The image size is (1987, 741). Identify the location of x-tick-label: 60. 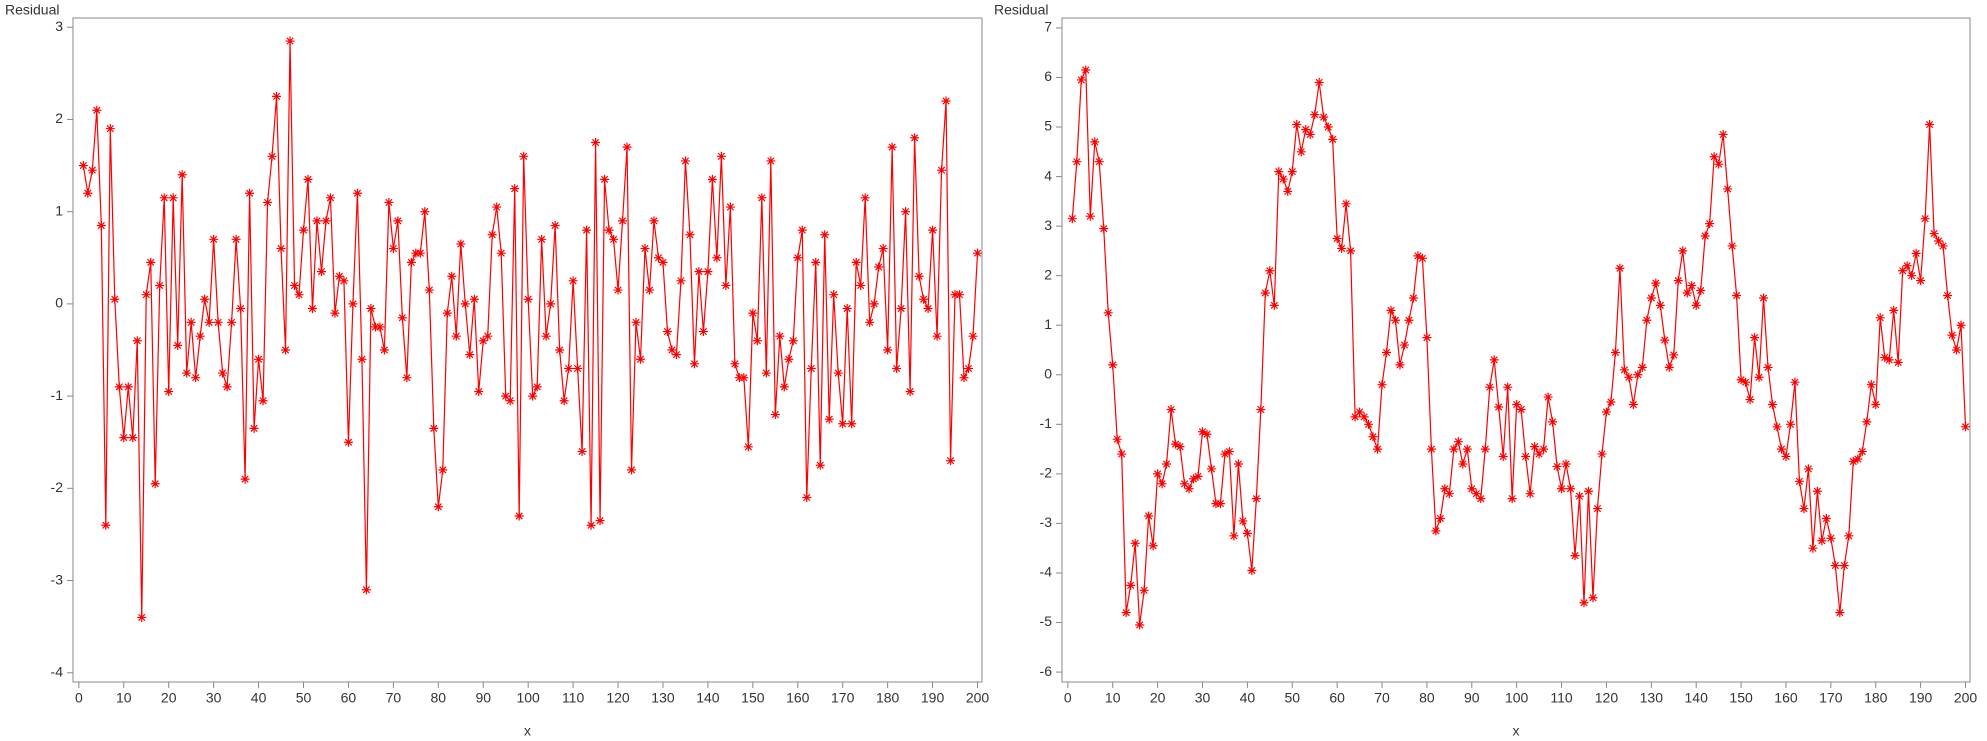
(1337, 698).